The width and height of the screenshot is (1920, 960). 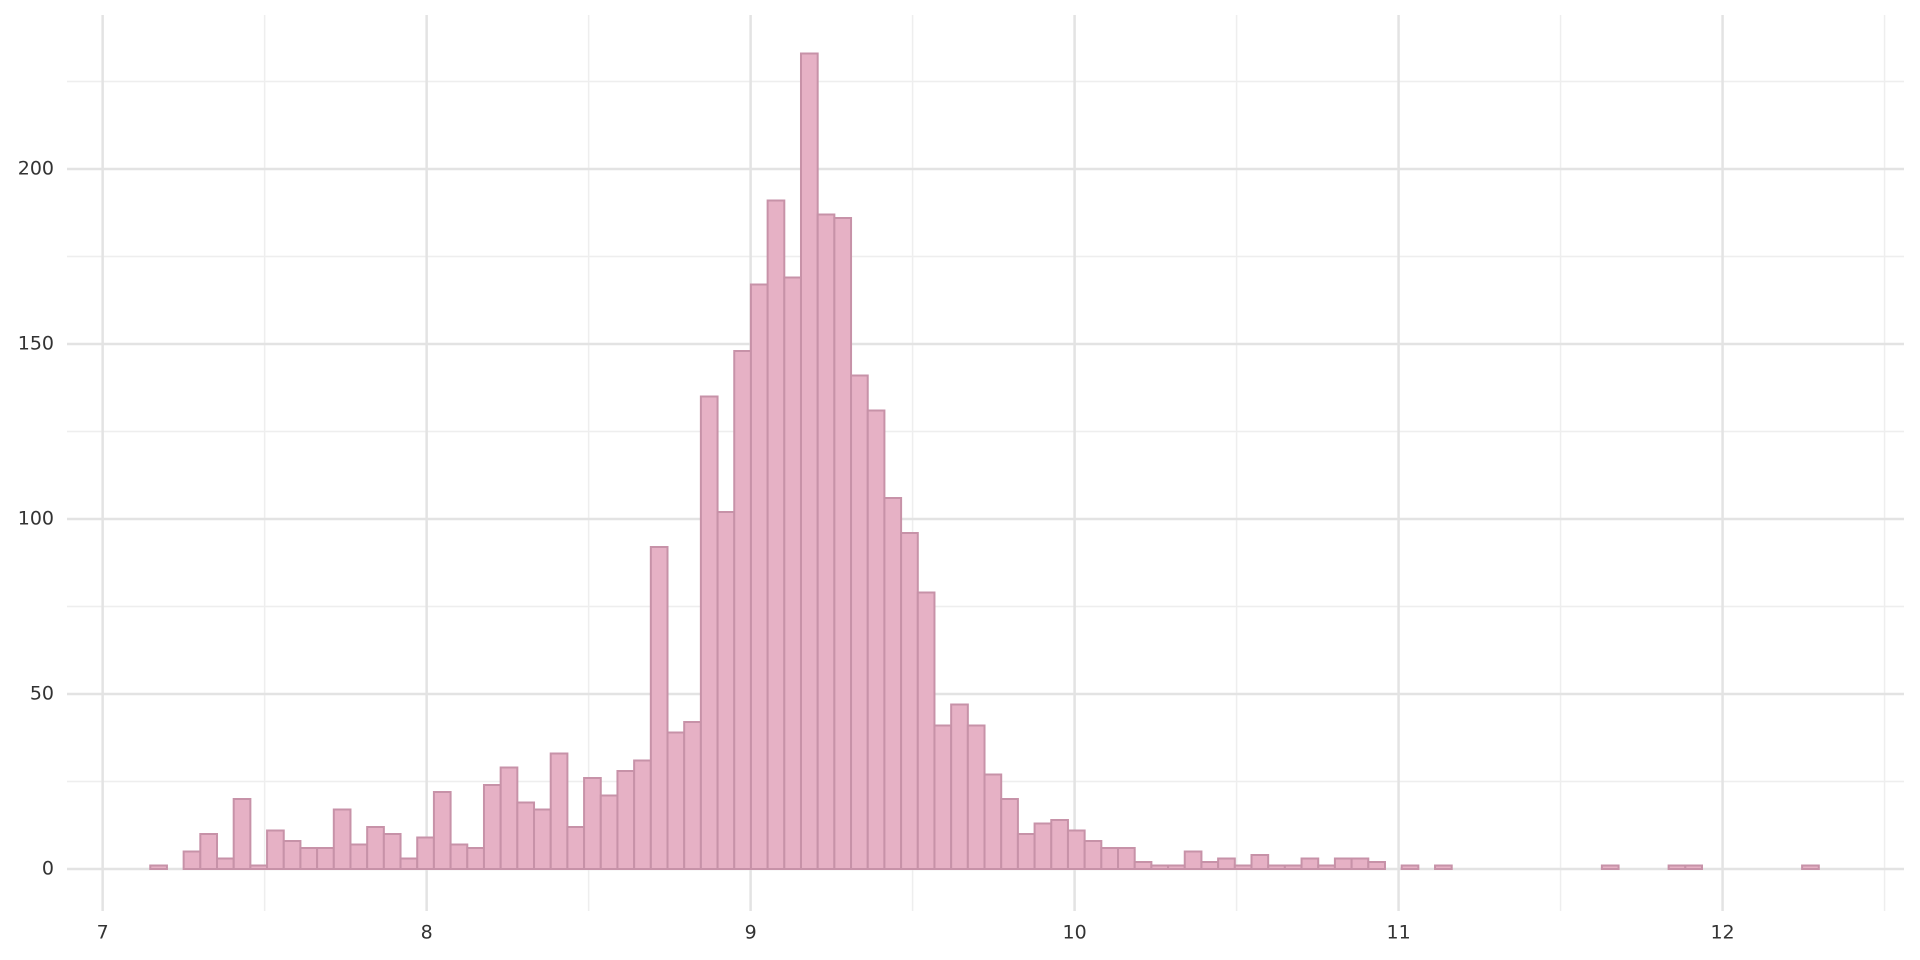 What do you see at coordinates (1398, 933) in the screenshot?
I see `x-tick-label: 11` at bounding box center [1398, 933].